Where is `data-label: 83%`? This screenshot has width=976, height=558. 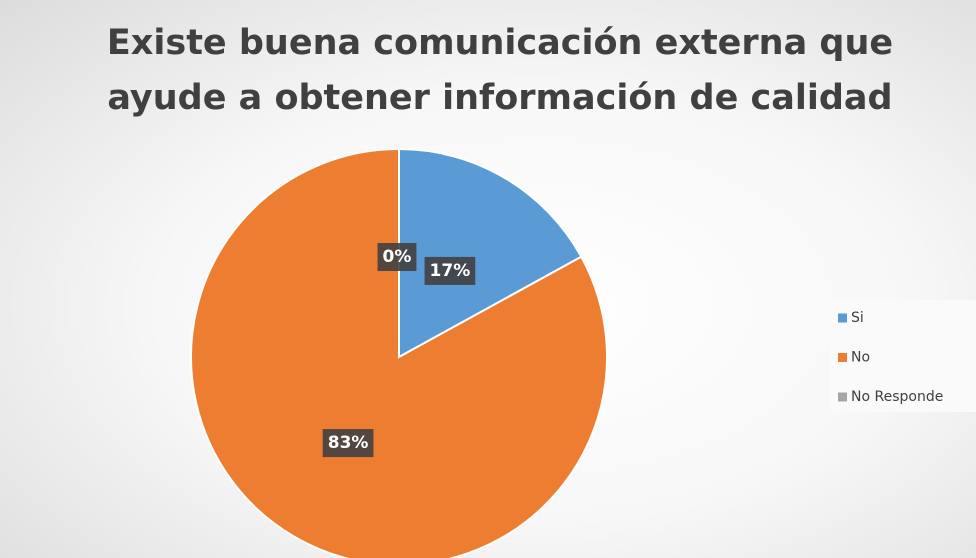
data-label: 83% is located at coordinates (348, 443).